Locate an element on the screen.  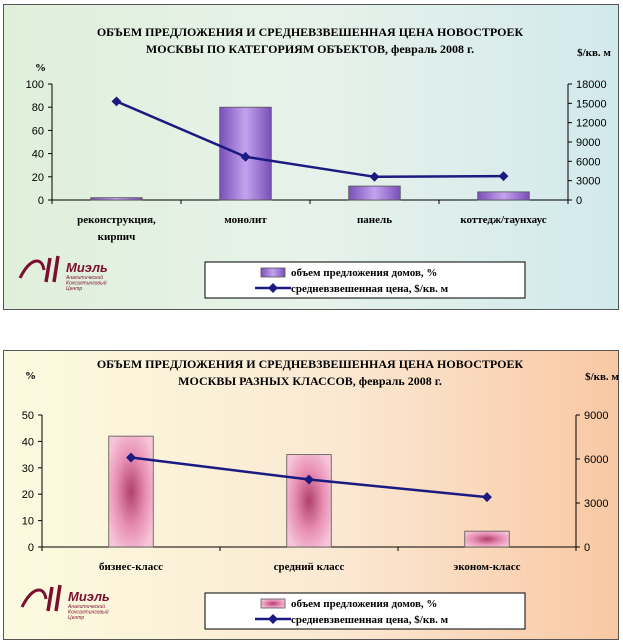
category-label: бизнес-класс is located at coordinates (131, 567).